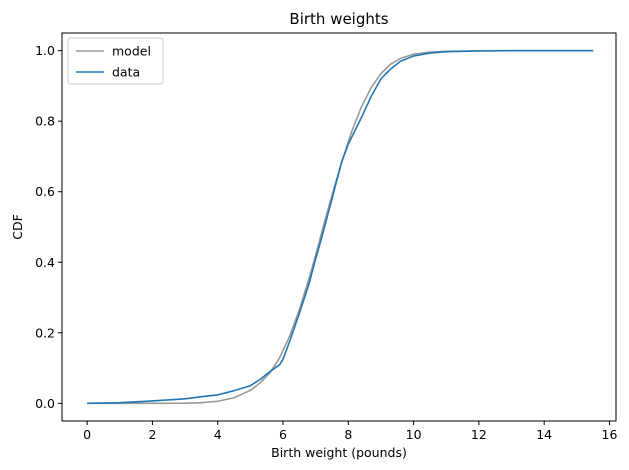 The width and height of the screenshot is (629, 470). What do you see at coordinates (45, 403) in the screenshot?
I see `y-tick-label: 0.0` at bounding box center [45, 403].